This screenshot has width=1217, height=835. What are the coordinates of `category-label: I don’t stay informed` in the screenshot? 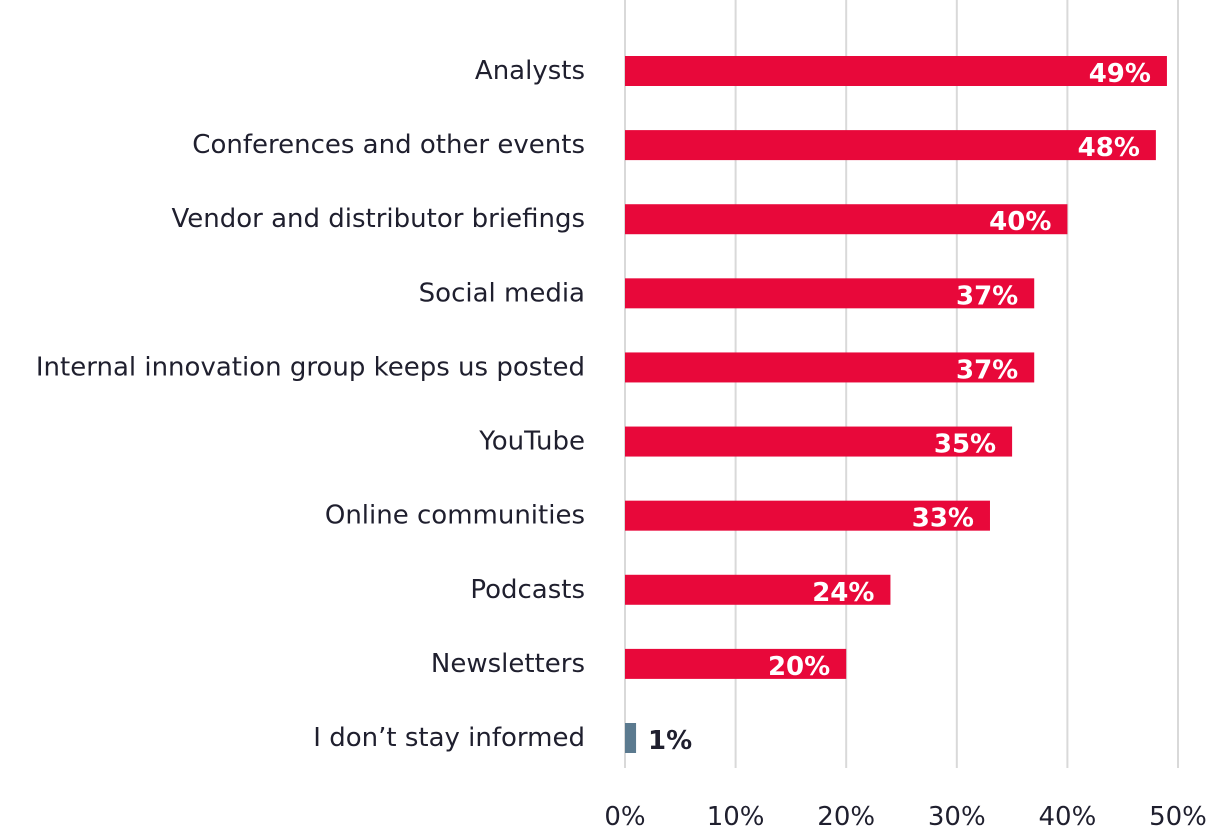 It's located at (449, 738).